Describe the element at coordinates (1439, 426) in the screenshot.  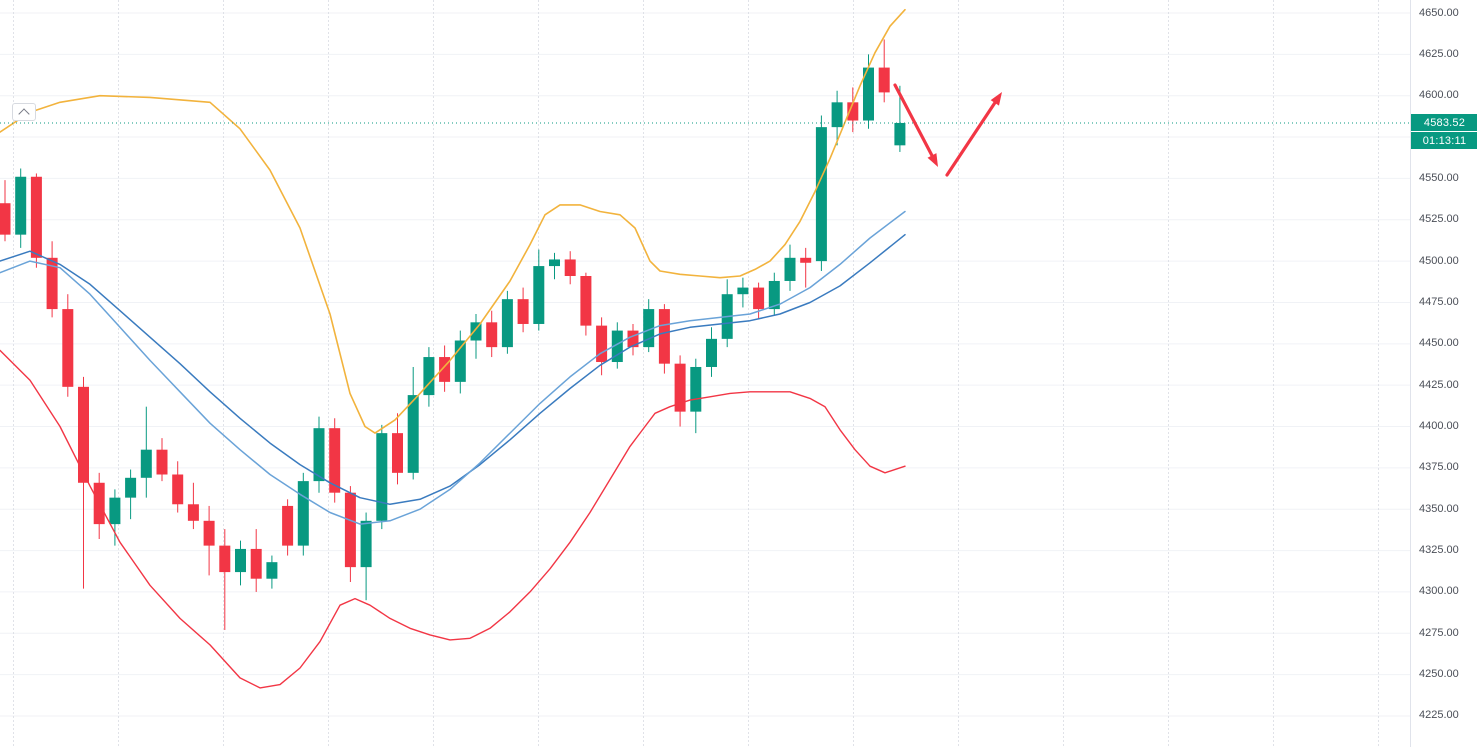
I see `price-axis-label: 4400.00` at that location.